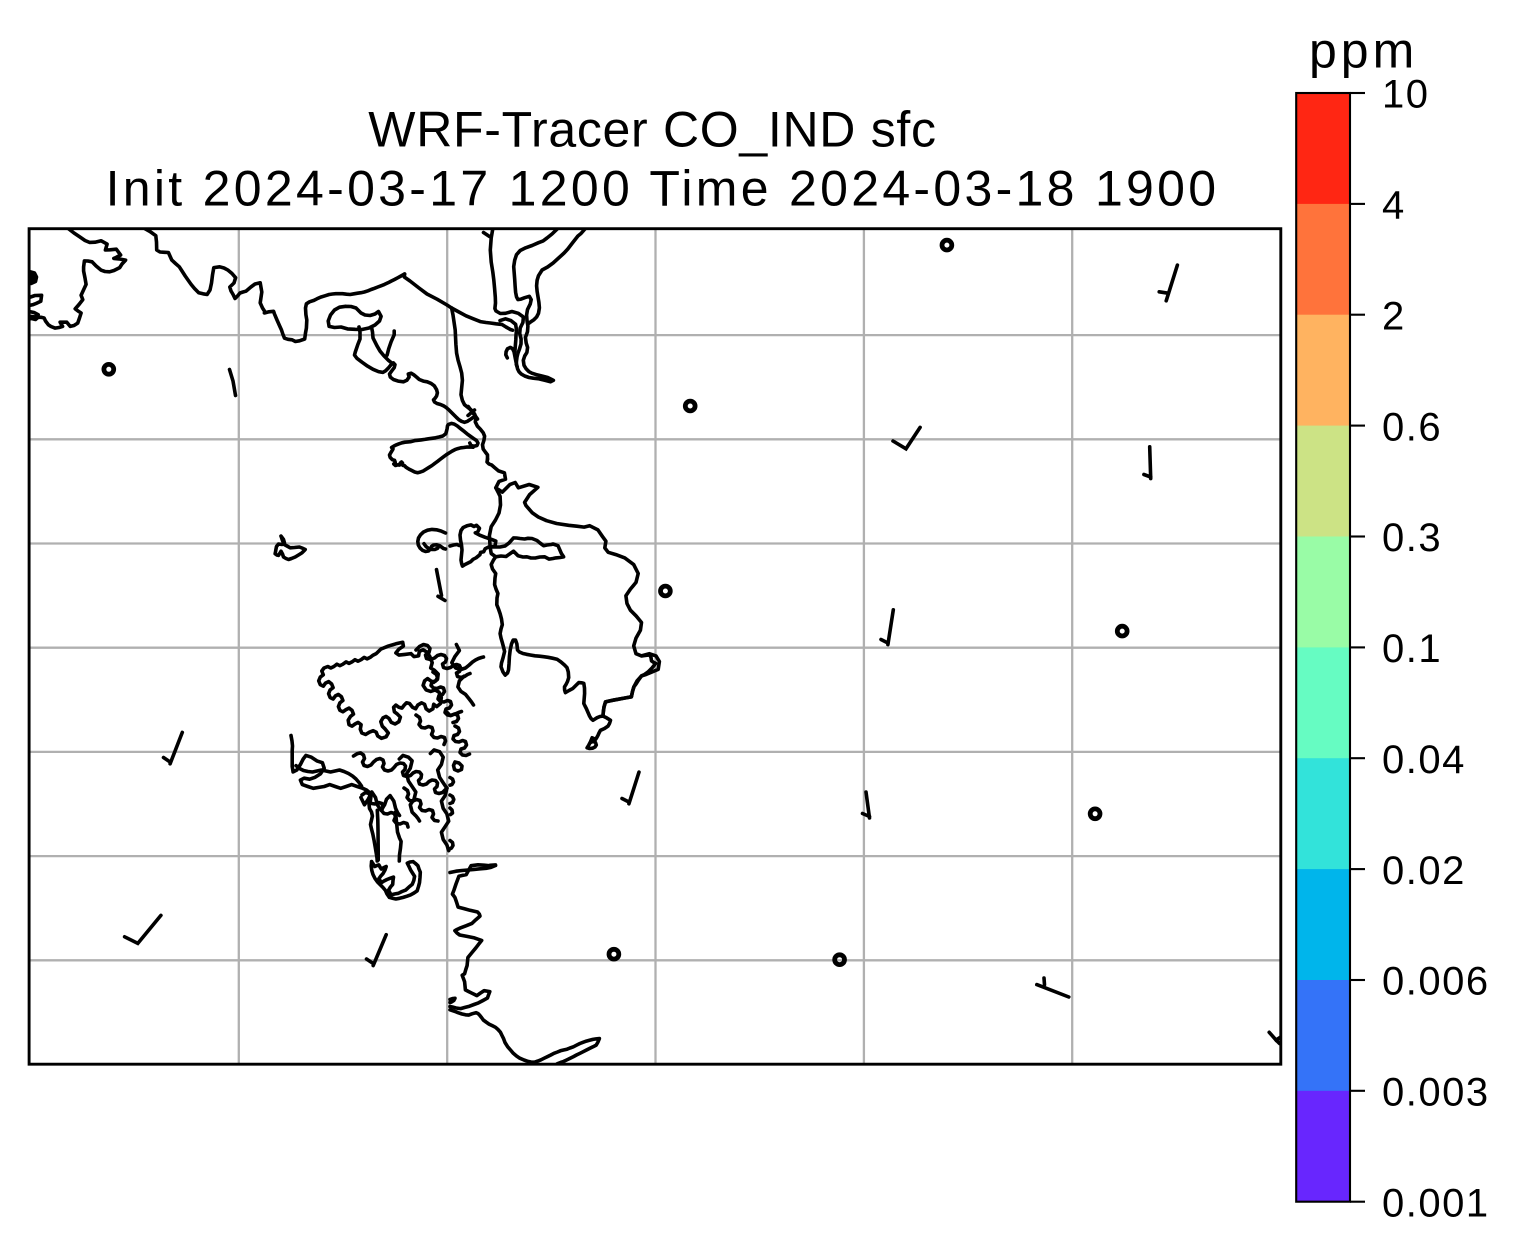  What do you see at coordinates (1412, 427) in the screenshot?
I see `svg-text: 0.6` at bounding box center [1412, 427].